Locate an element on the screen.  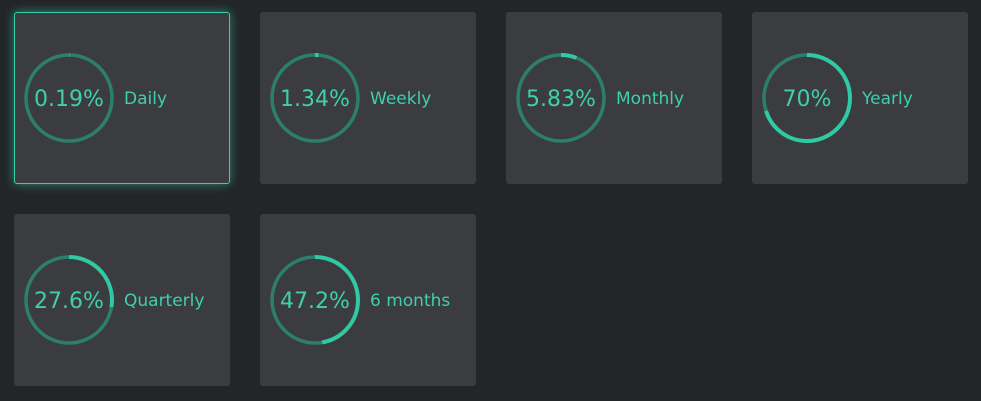
stat-card: 5.83% Monthly is located at coordinates (614, 98).